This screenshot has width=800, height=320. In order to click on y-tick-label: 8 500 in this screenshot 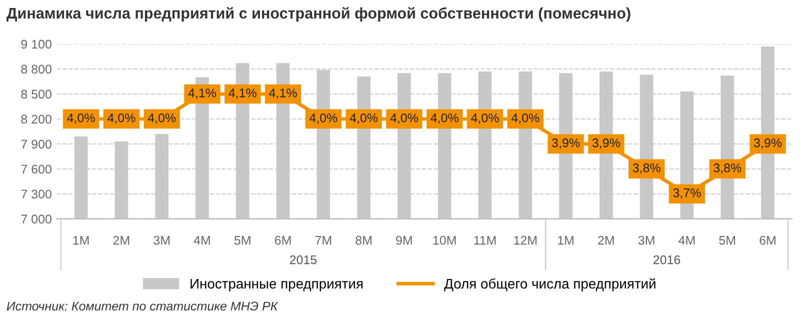, I will do `click(36, 94)`.